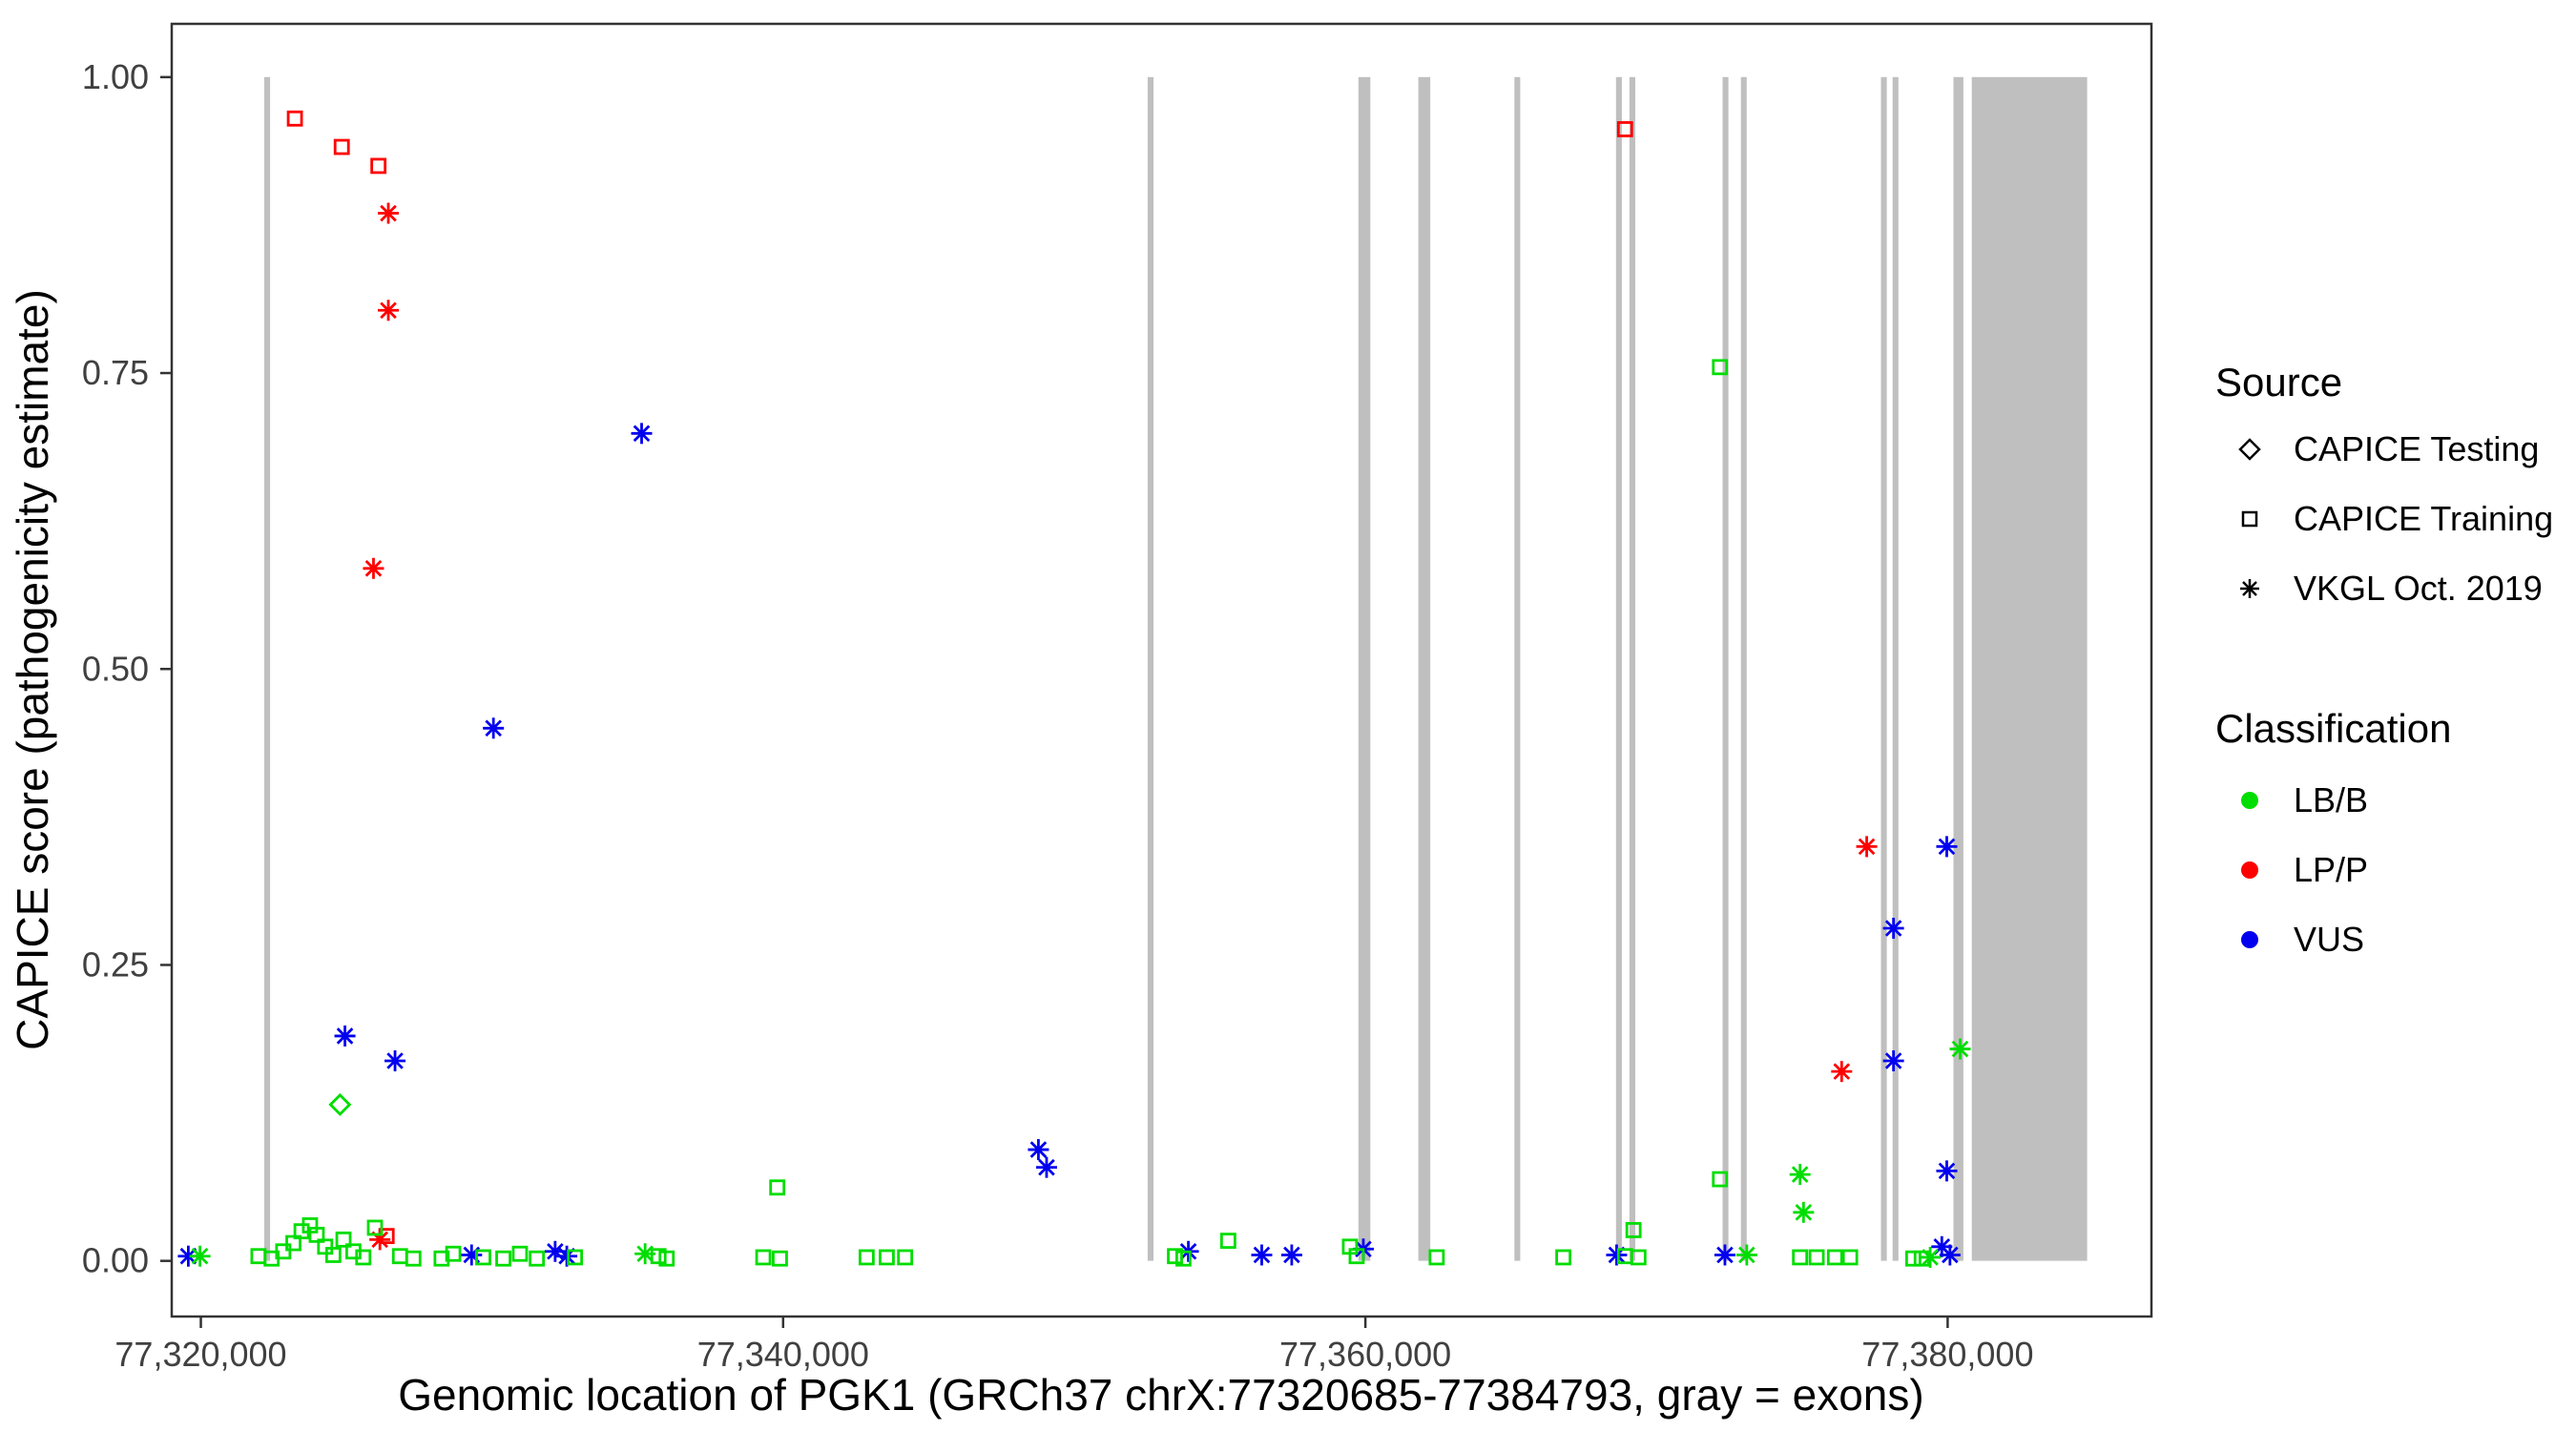  I want to click on x-tick-label: 77,340,000, so click(783, 1354).